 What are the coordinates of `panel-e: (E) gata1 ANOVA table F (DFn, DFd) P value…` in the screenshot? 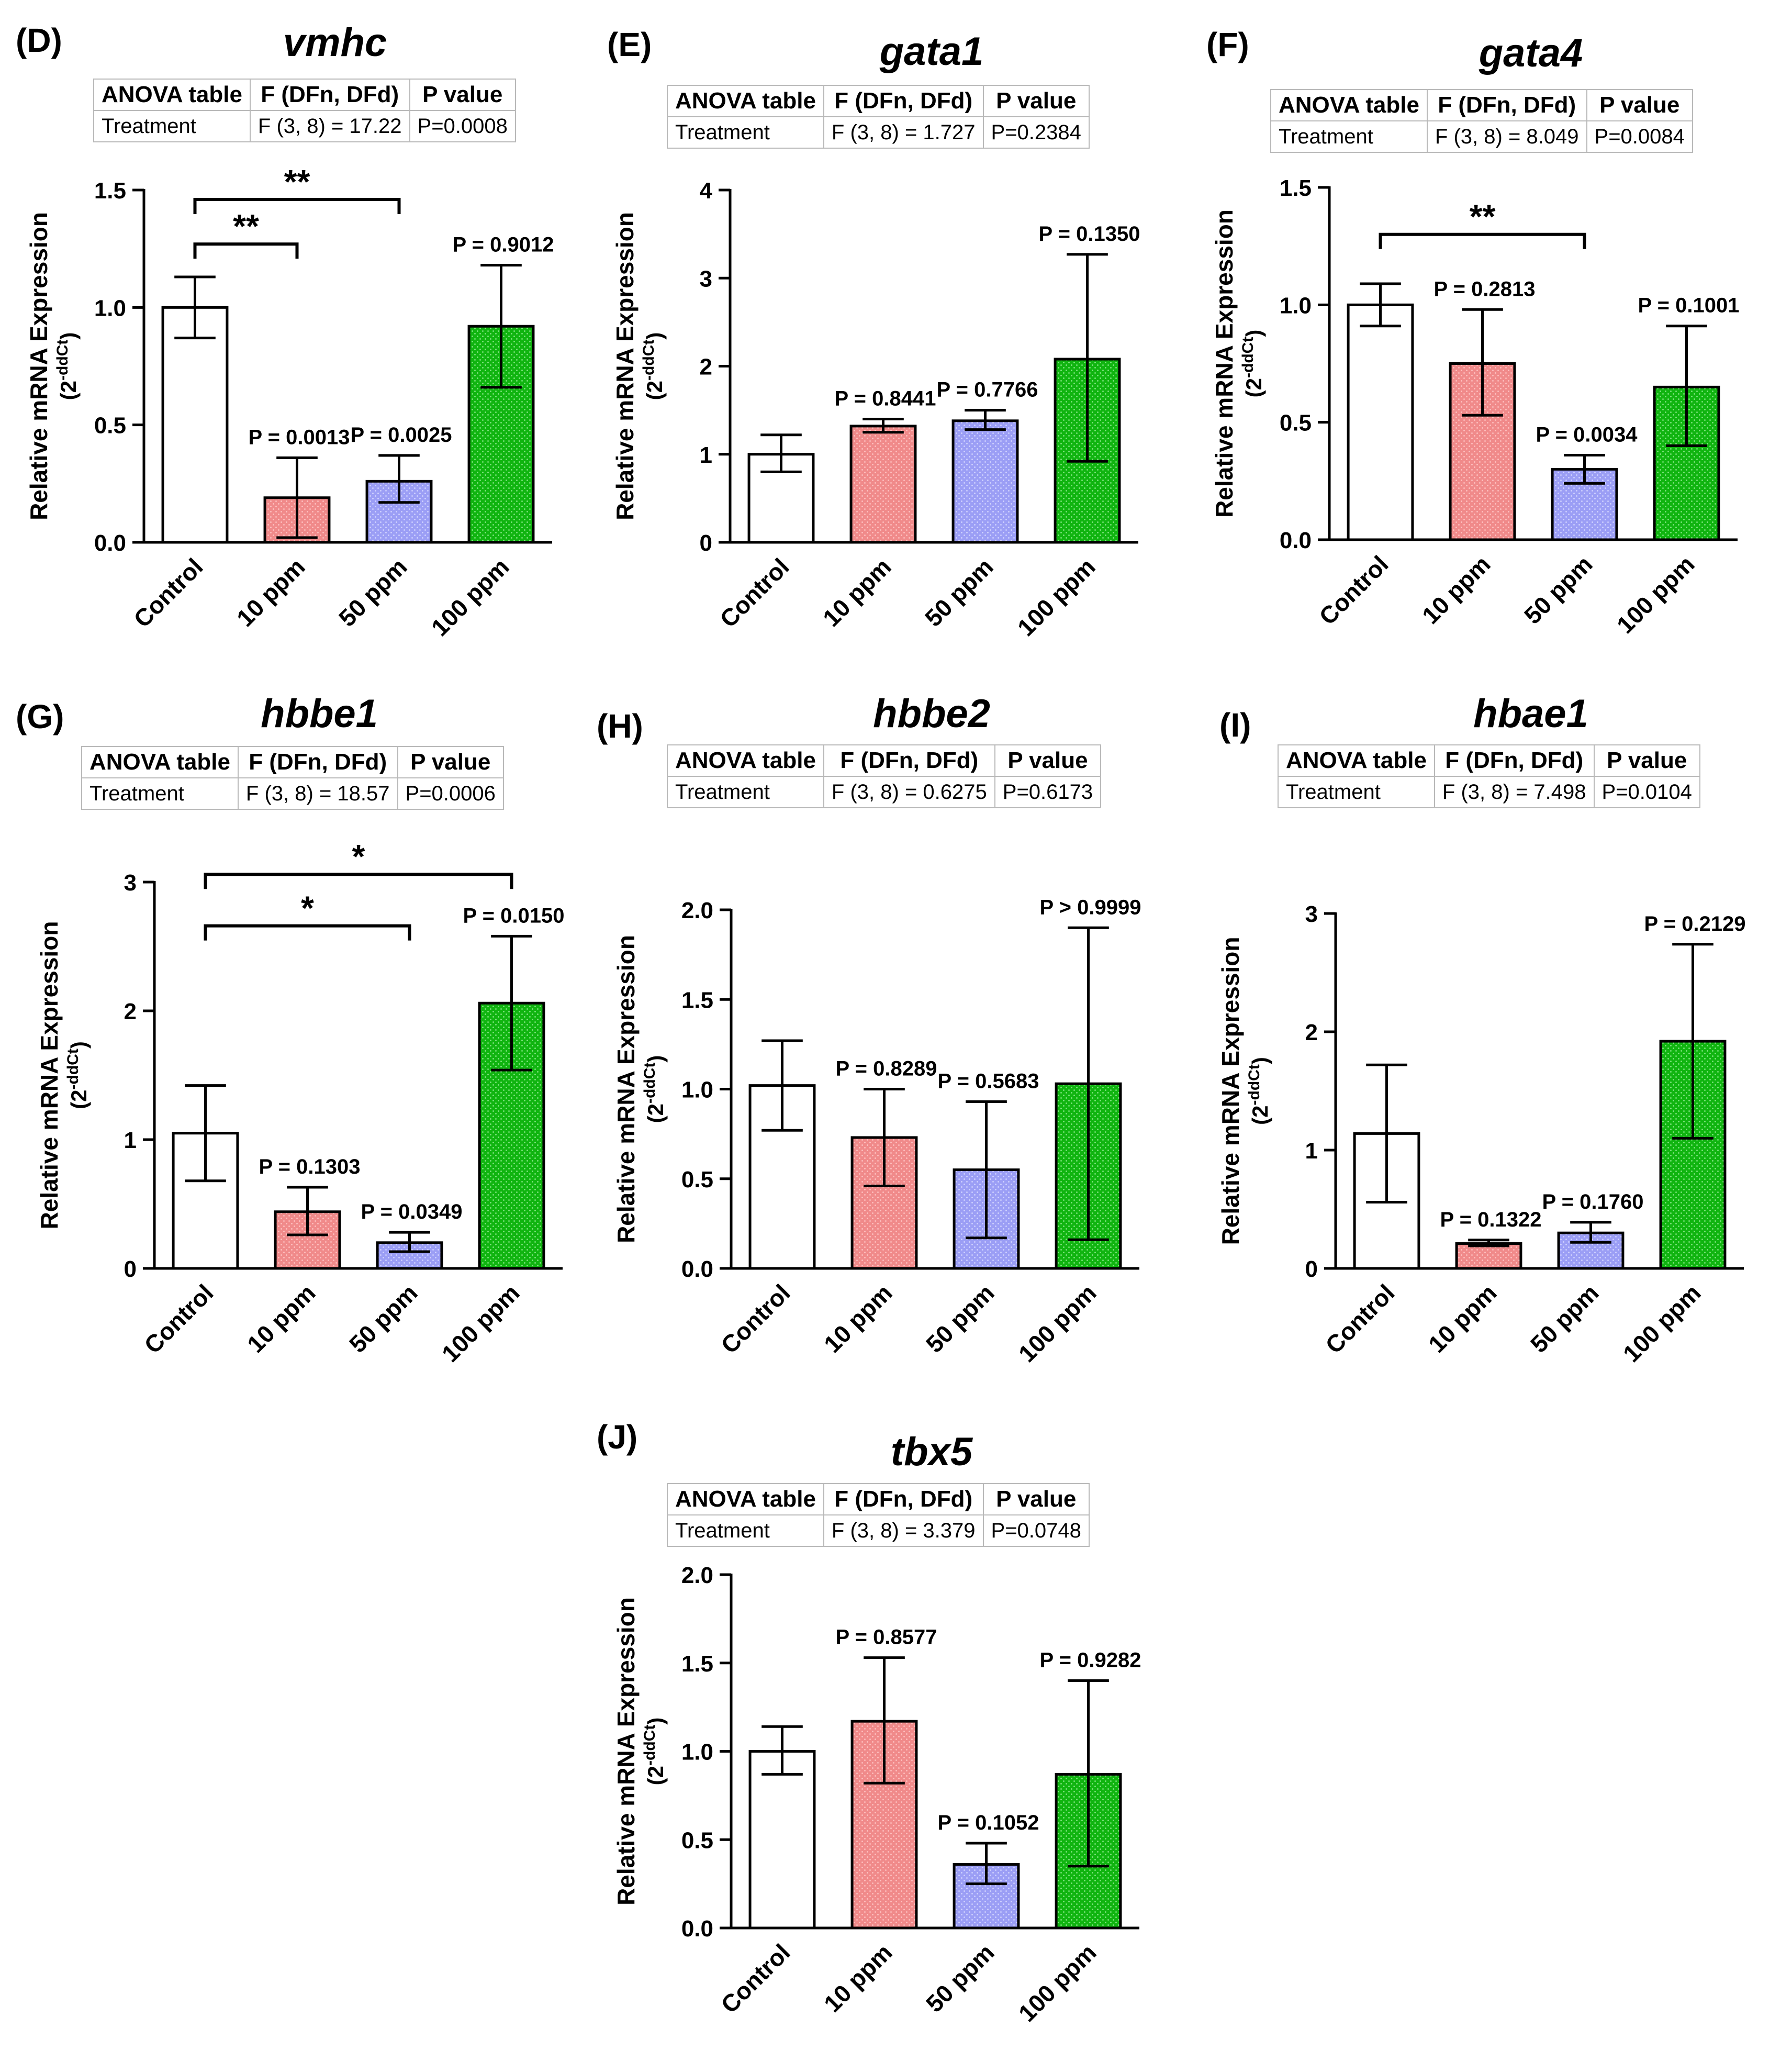 It's located at (892, 338).